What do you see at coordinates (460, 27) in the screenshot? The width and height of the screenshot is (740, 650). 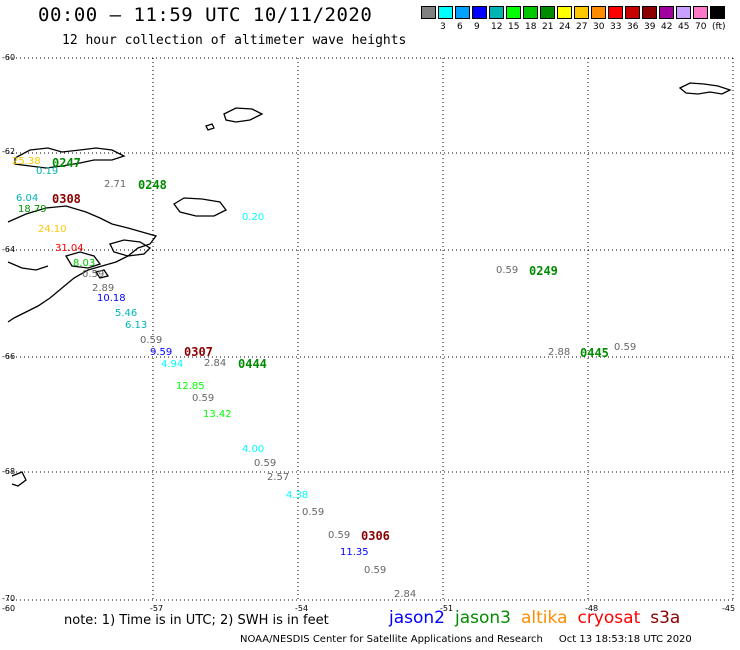 I see `legend-label: 6` at bounding box center [460, 27].